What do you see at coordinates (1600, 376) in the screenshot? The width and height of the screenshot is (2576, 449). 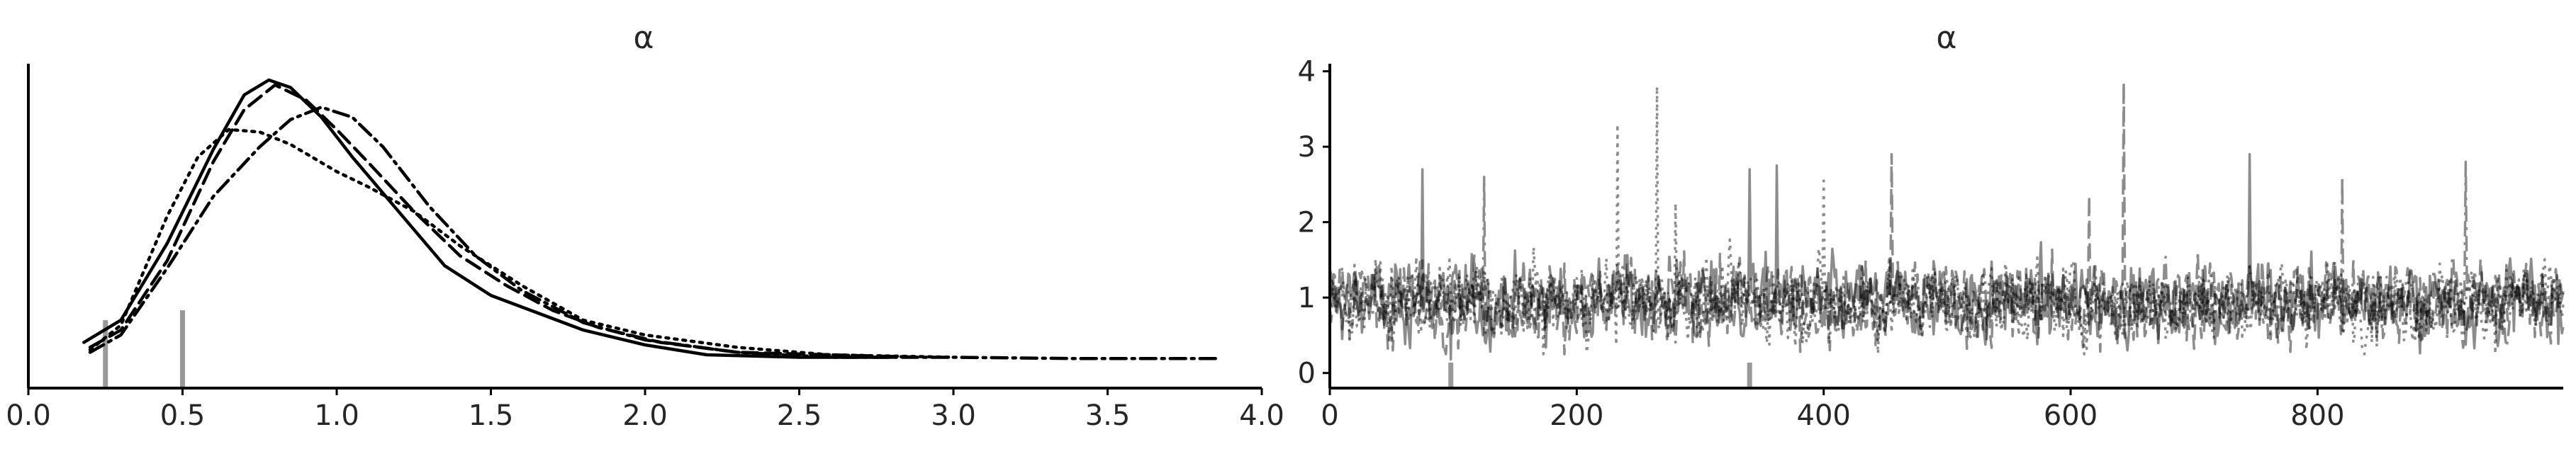 I see `trace-rug` at bounding box center [1600, 376].